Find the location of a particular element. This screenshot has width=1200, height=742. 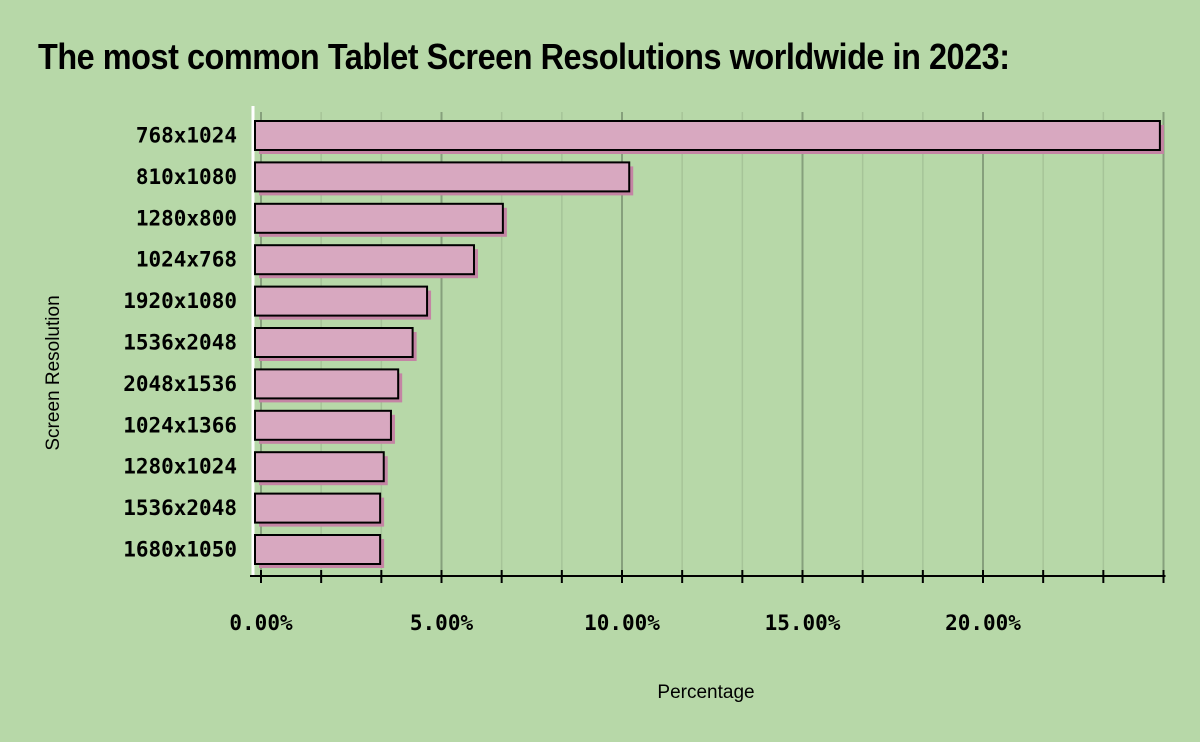

x-tick-label: 20.00% is located at coordinates (983, 623).